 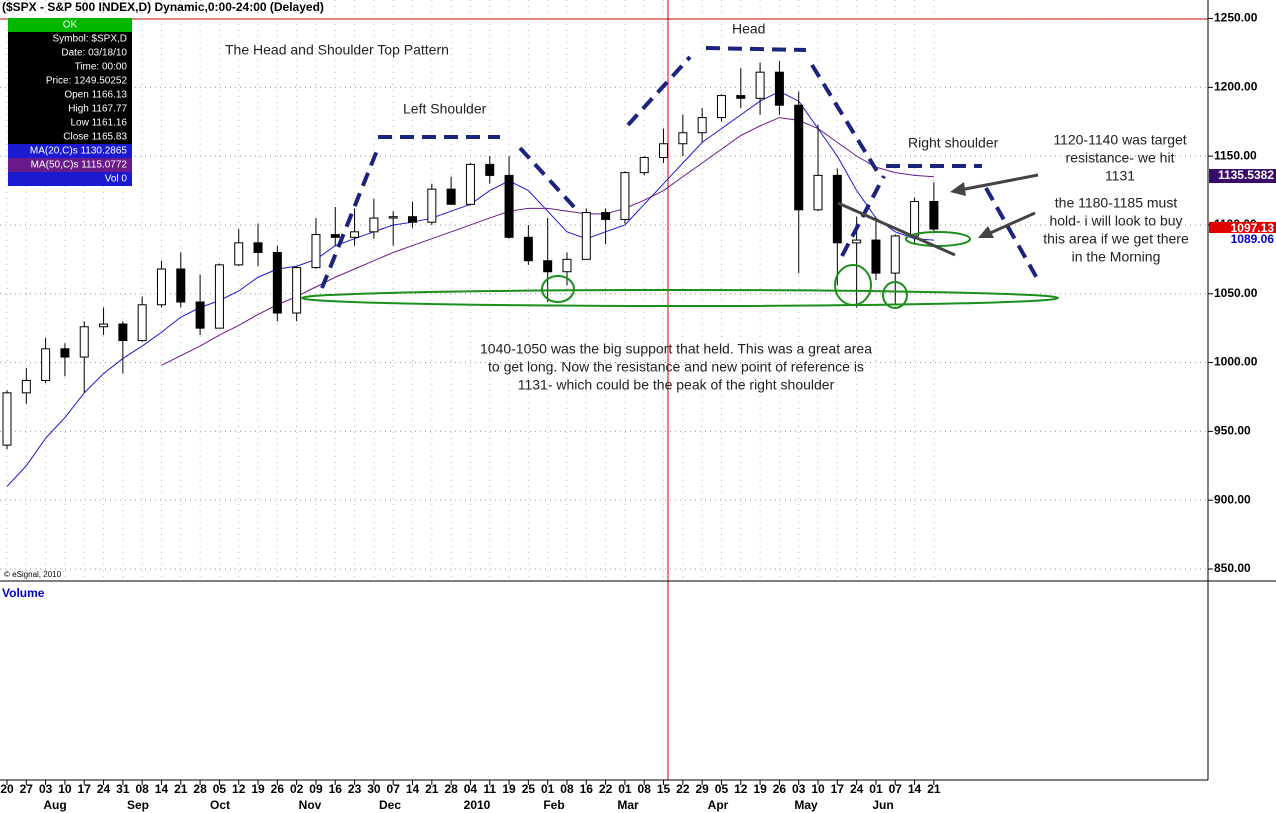 I want to click on info-row: Date: 03/18/10, so click(x=94, y=53).